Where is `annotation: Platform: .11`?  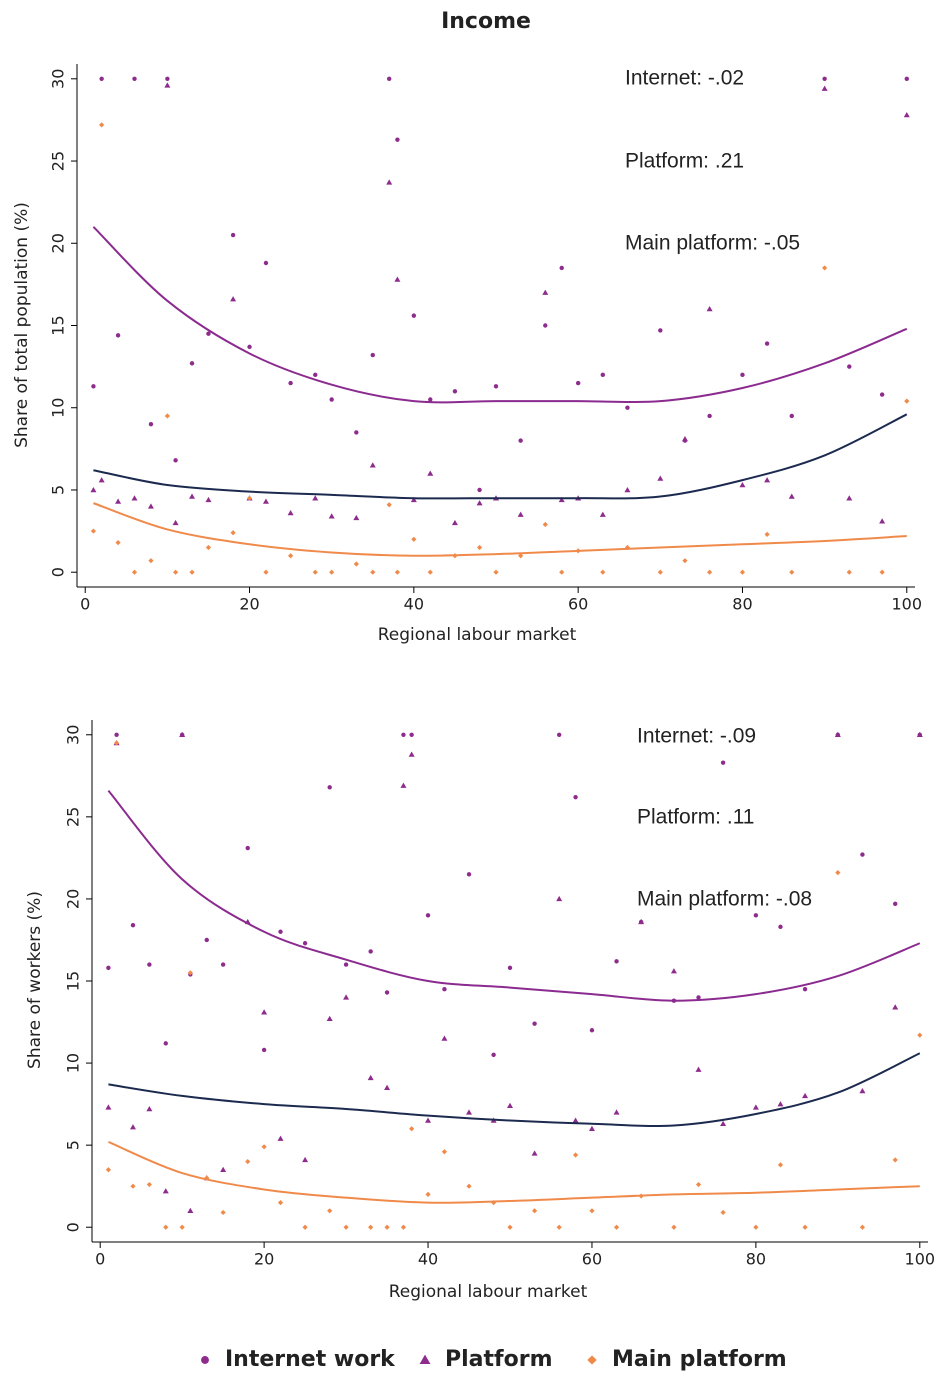
annotation: Platform: .11 is located at coordinates (696, 817).